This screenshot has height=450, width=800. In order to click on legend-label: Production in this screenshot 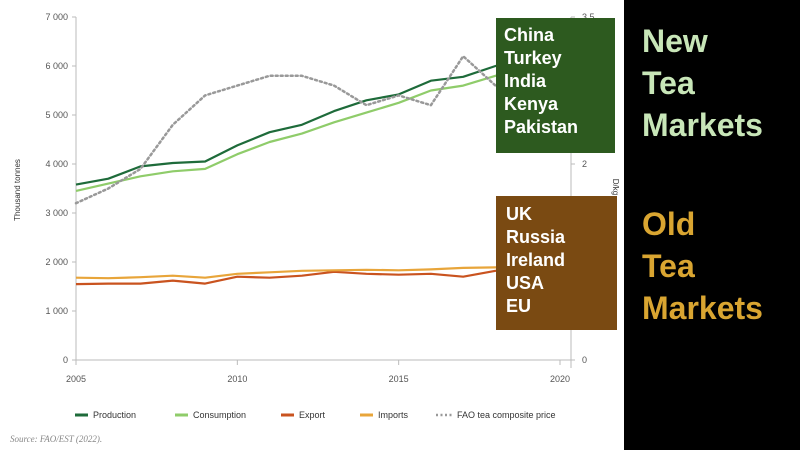, I will do `click(114, 415)`.